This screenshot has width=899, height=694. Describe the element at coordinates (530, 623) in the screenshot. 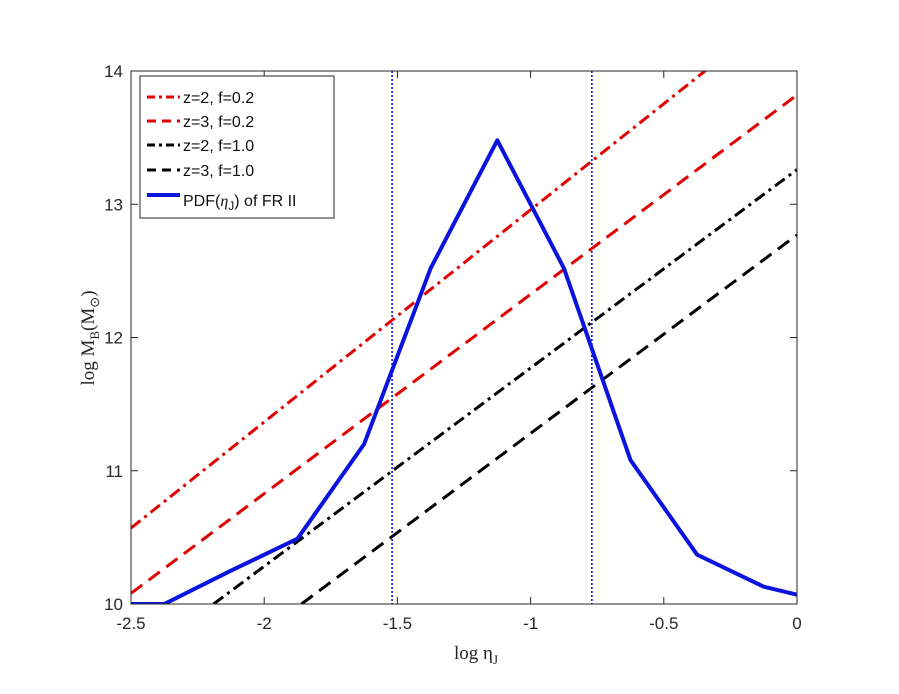

I see `x-tick-label: -1` at that location.